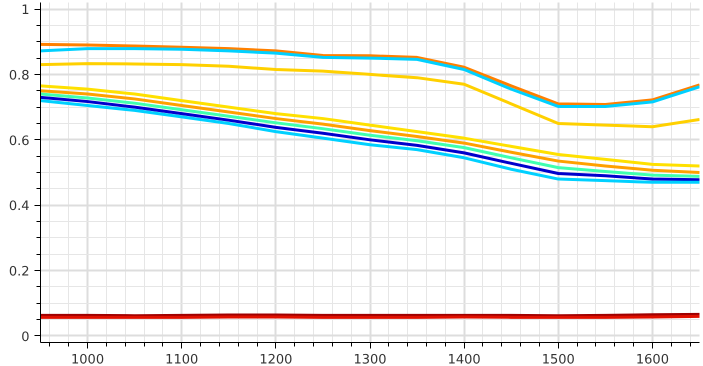  What do you see at coordinates (87, 359) in the screenshot?
I see `x-tick-label: 1000` at bounding box center [87, 359].